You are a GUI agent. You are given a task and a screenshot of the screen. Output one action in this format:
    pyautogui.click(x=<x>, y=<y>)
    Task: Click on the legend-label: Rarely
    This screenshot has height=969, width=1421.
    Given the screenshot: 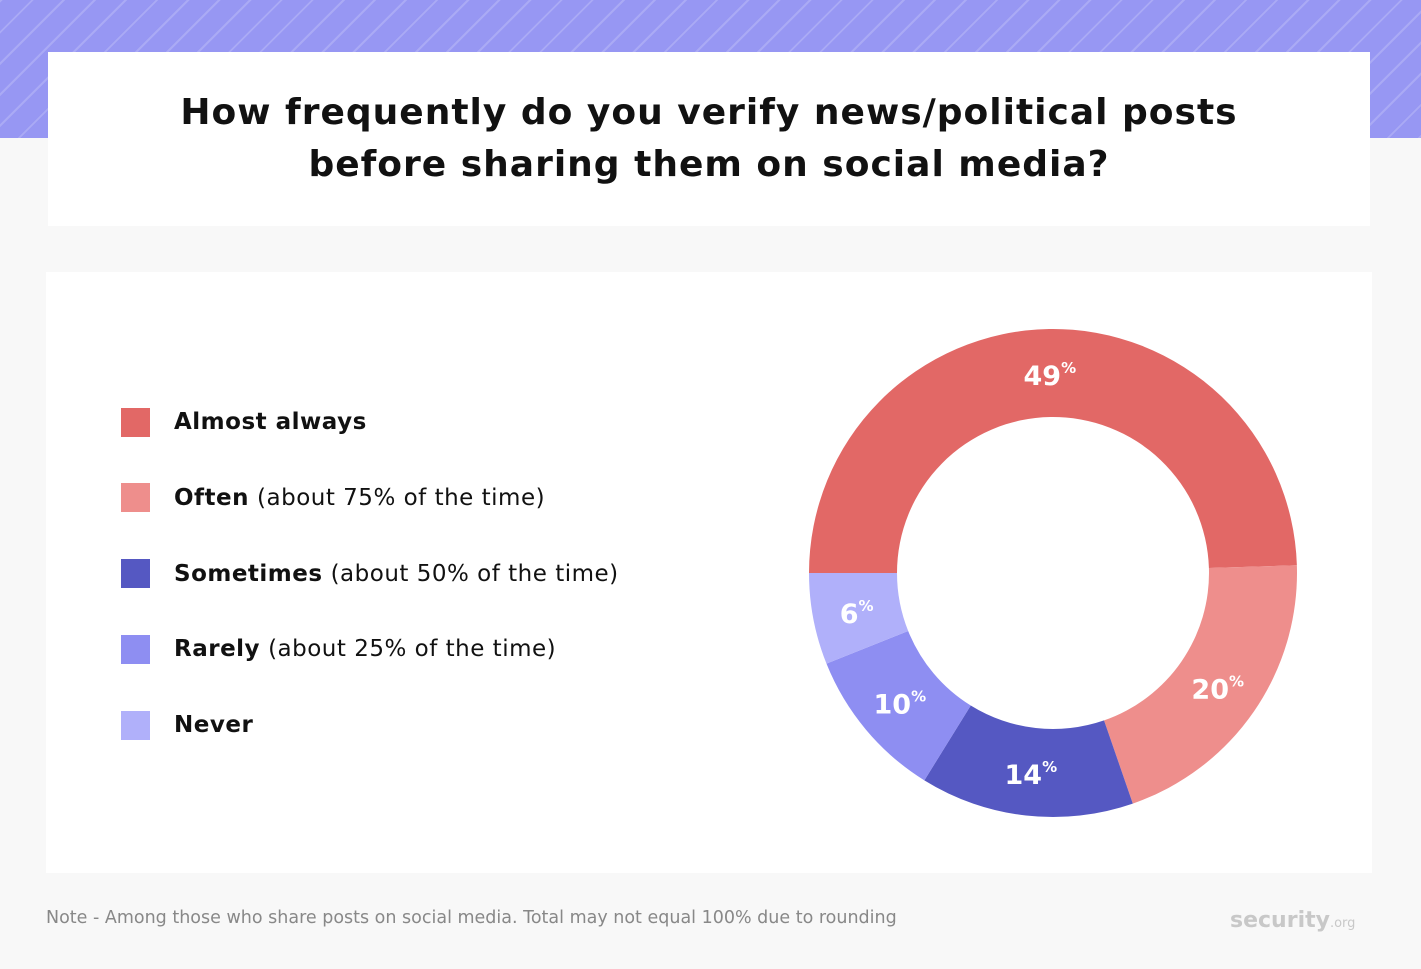 What is the action you would take?
    pyautogui.click(x=217, y=649)
    